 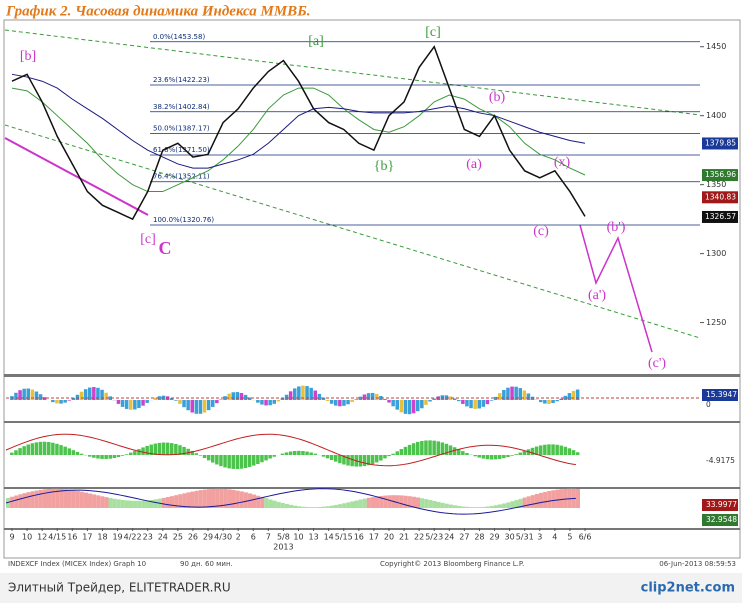 I want to click on x-tick-label: 4, so click(x=554, y=537).